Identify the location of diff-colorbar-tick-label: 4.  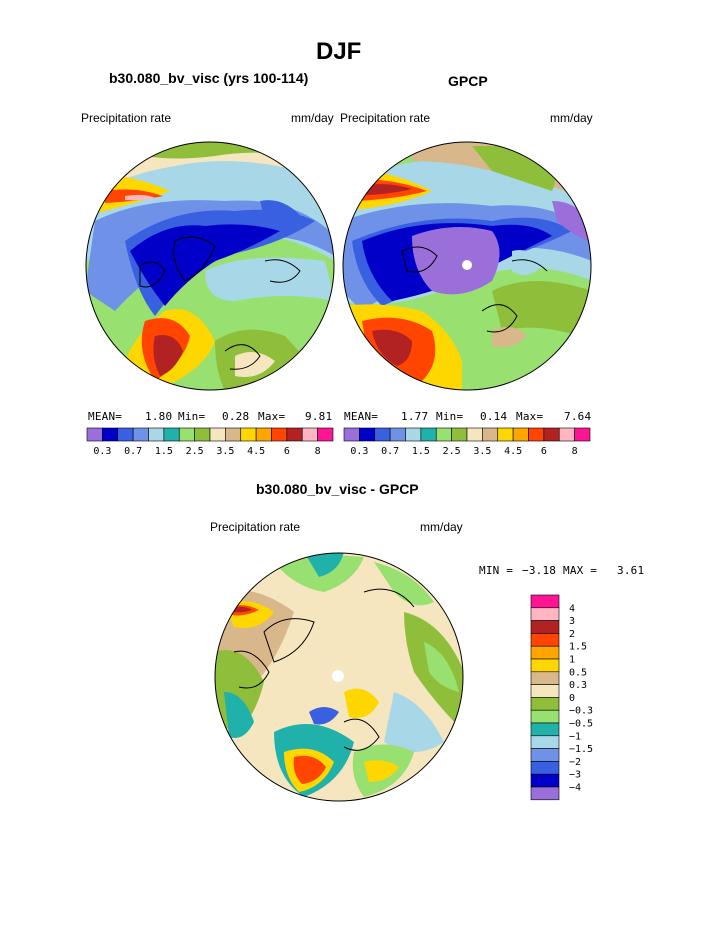
(572, 608).